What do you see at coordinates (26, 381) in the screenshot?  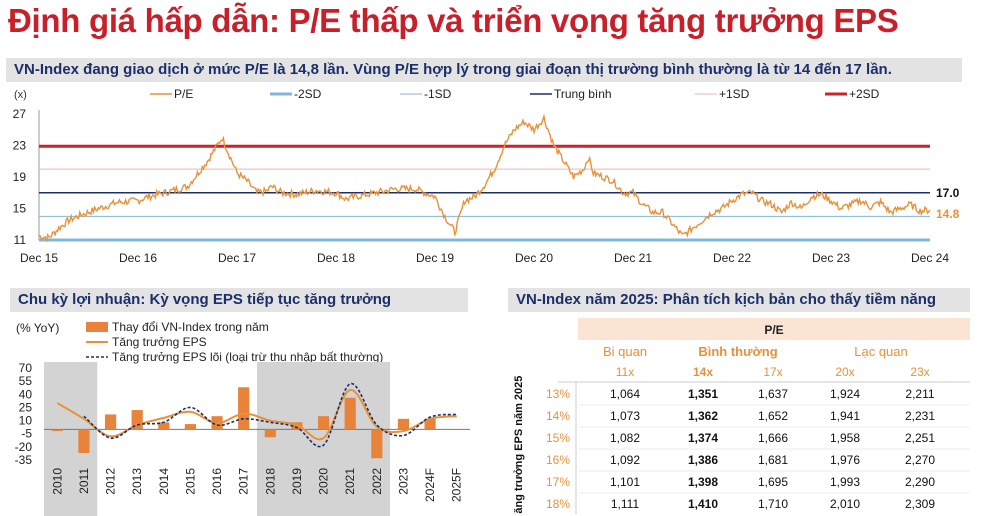 I see `y-tick-label: 55` at bounding box center [26, 381].